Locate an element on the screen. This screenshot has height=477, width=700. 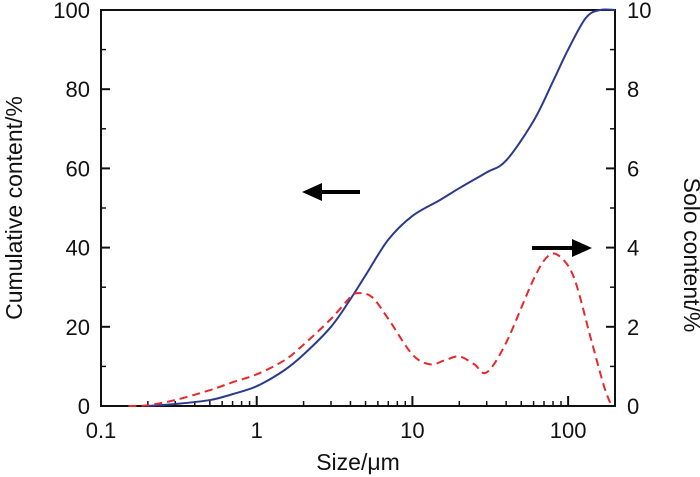
y-left-axis-title: Cumulative content/% is located at coordinates (14, 208).